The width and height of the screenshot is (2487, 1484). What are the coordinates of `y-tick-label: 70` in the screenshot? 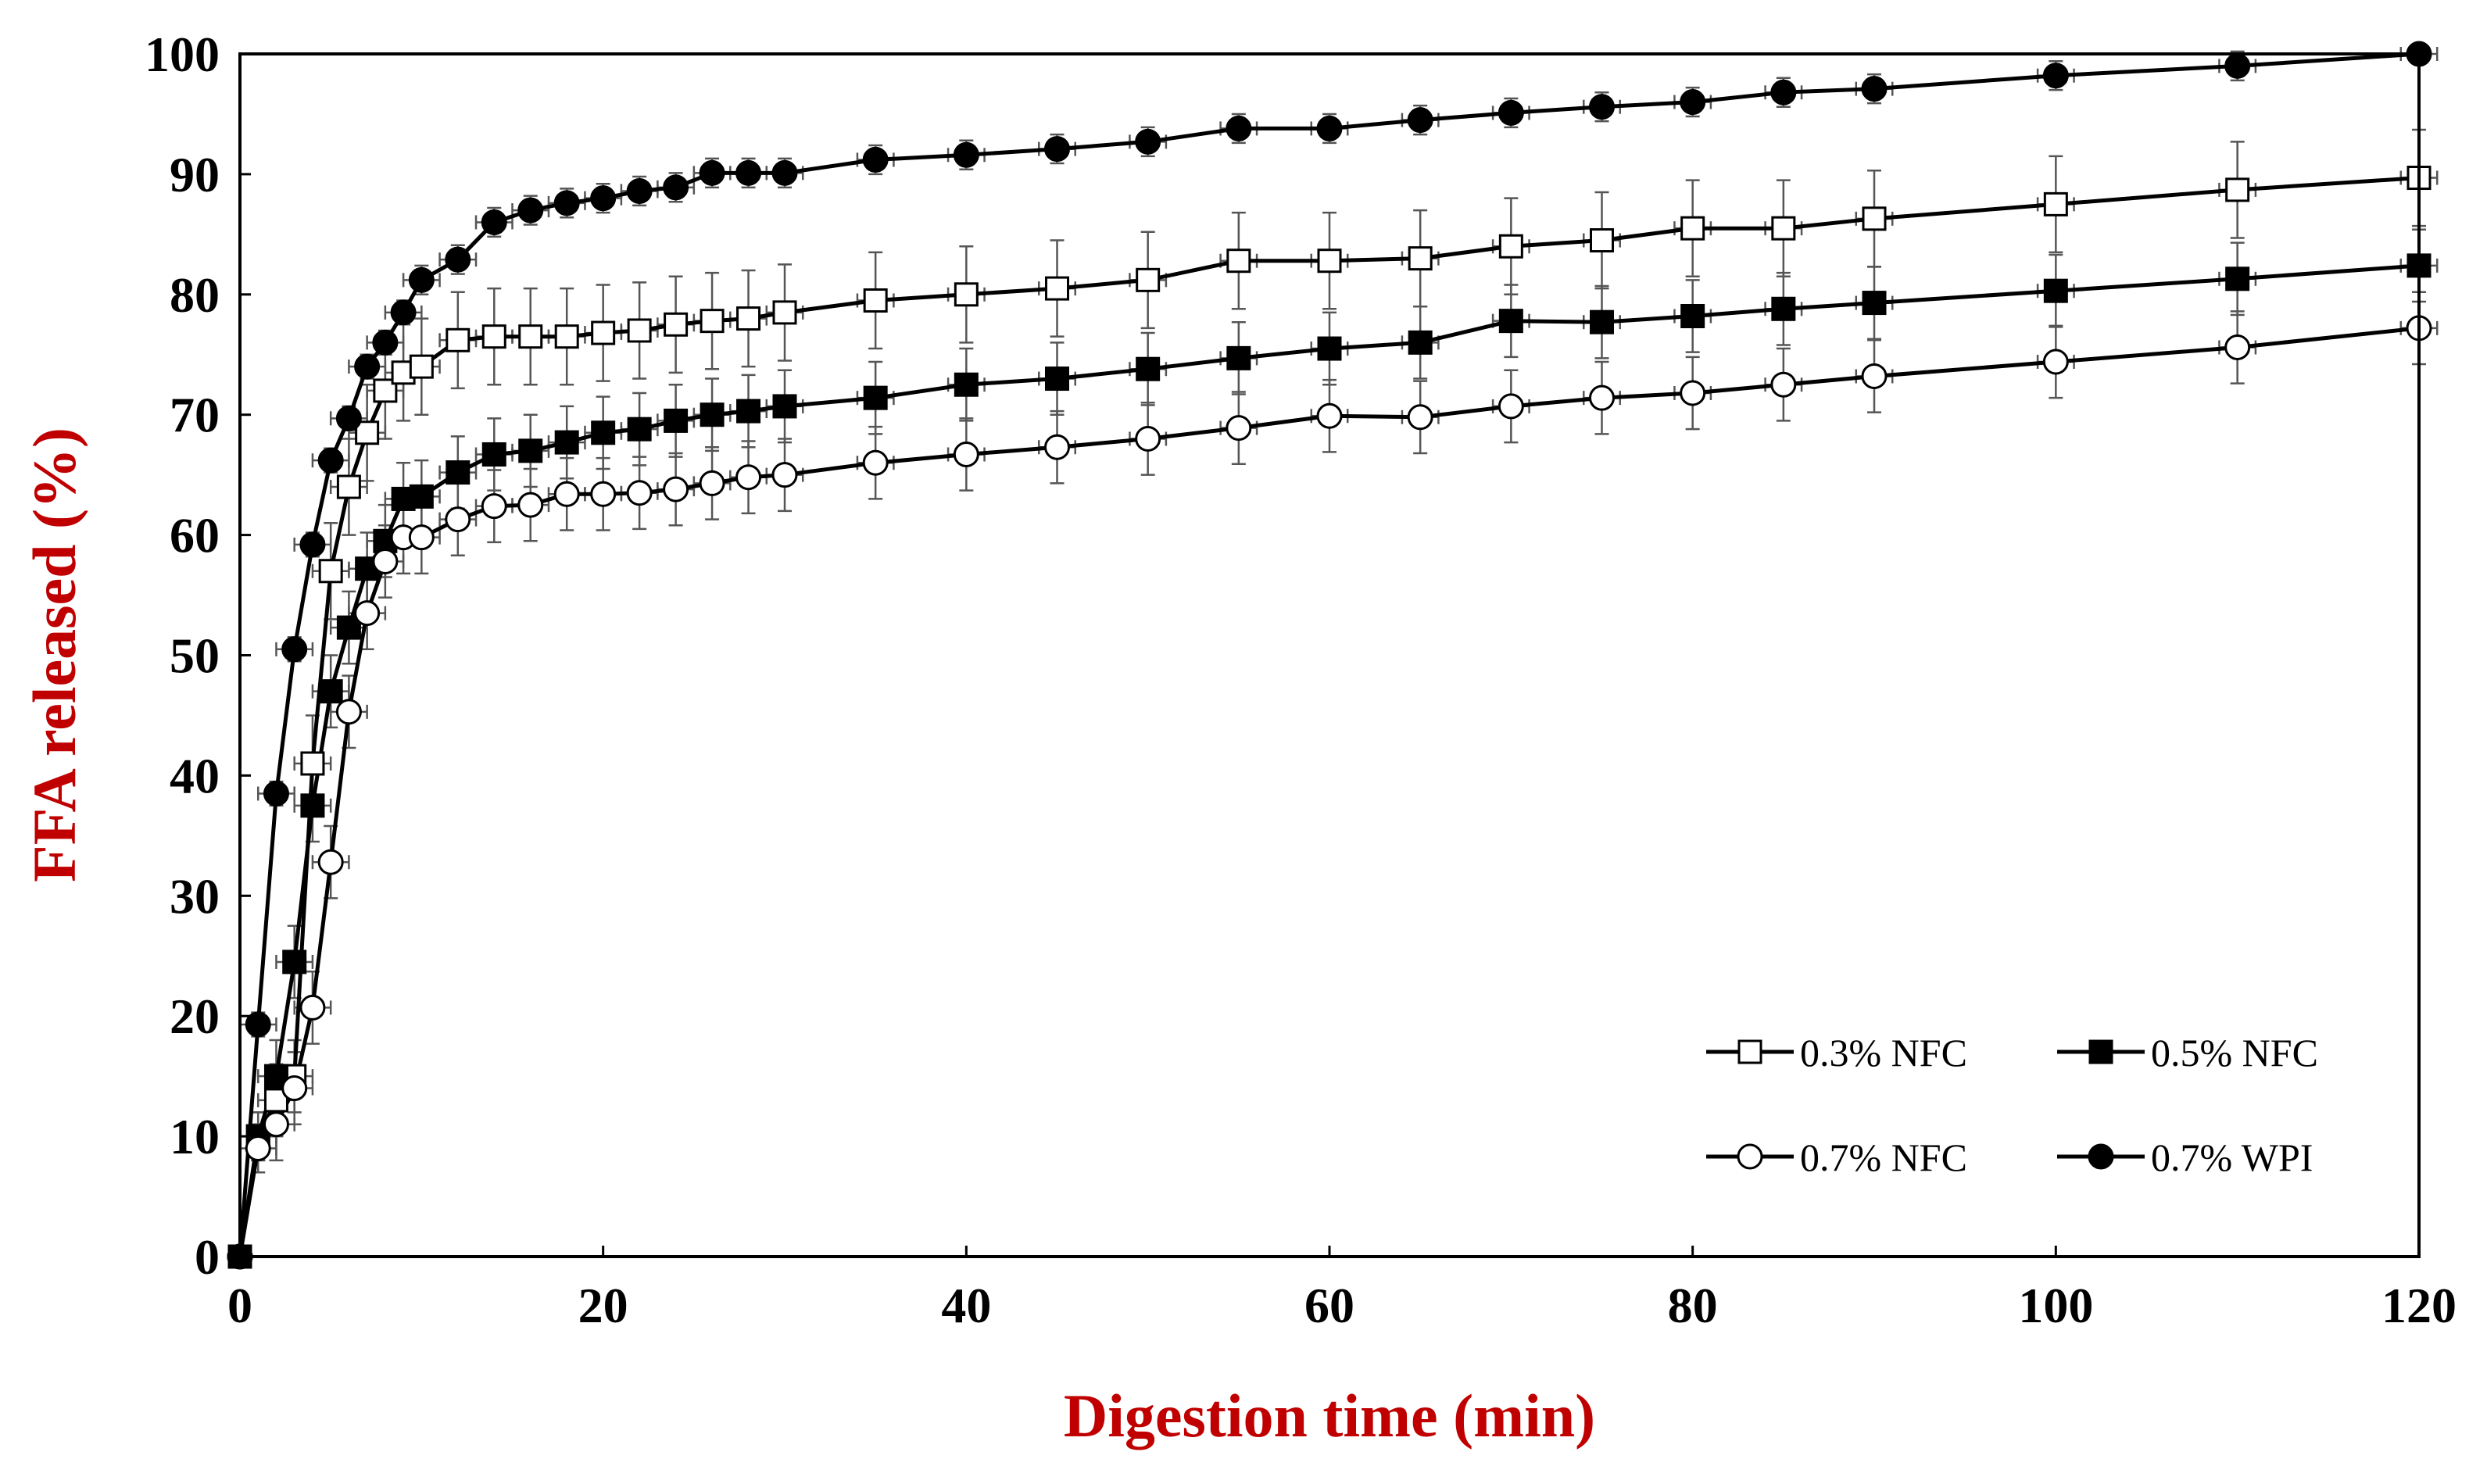 It's located at (195, 415).